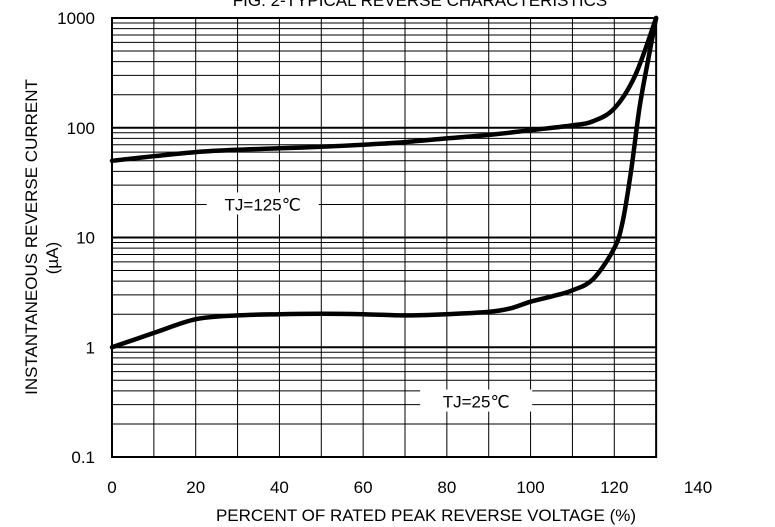 This screenshot has width=775, height=527. I want to click on series-annotation-0: TJ=125℃, so click(263, 204).